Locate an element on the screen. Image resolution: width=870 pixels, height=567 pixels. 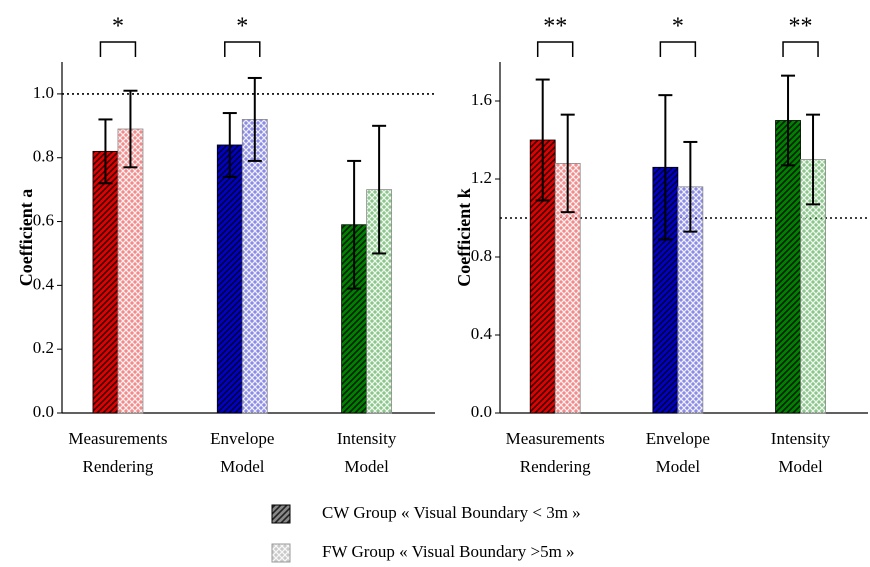
y-axis-label: Coefficient k is located at coordinates (464, 237).